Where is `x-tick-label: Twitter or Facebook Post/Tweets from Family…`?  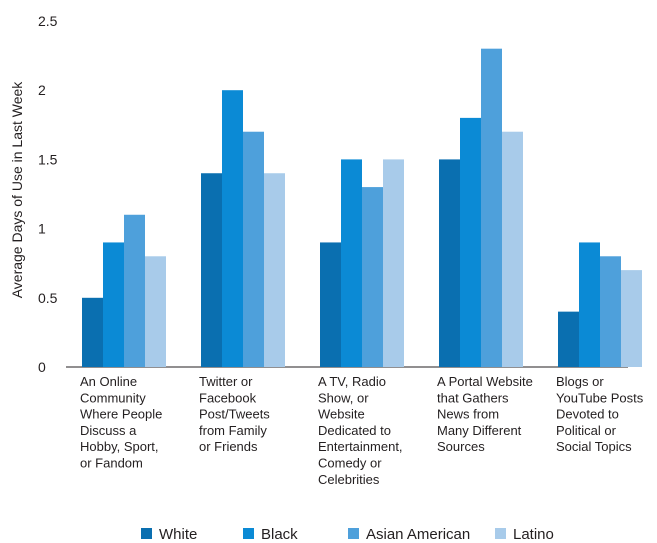 x-tick-label: Twitter or Facebook Post/Tweets from Family… is located at coordinates (234, 414).